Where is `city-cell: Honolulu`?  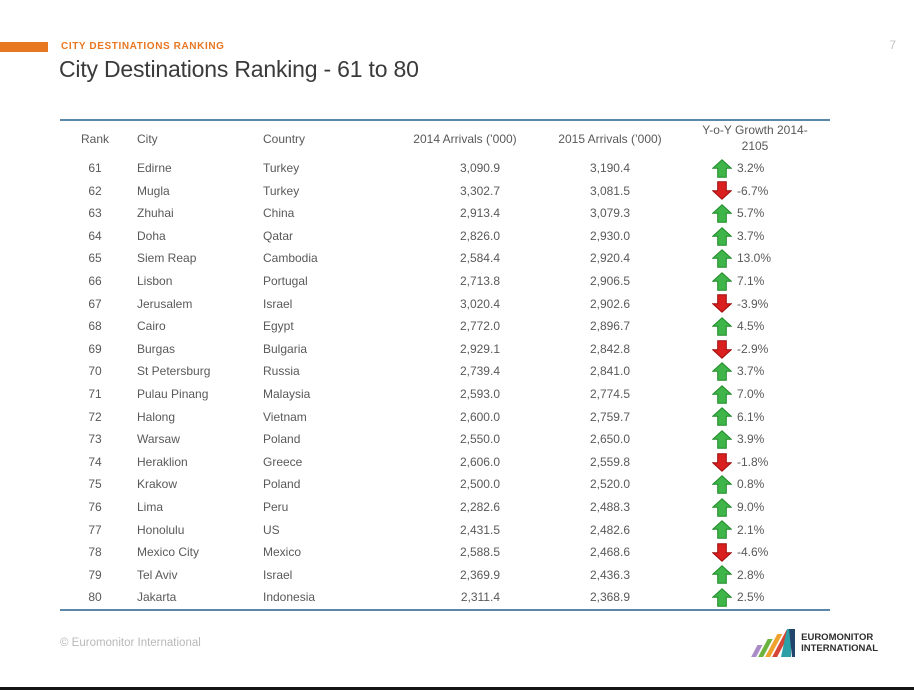 city-cell: Honolulu is located at coordinates (161, 529).